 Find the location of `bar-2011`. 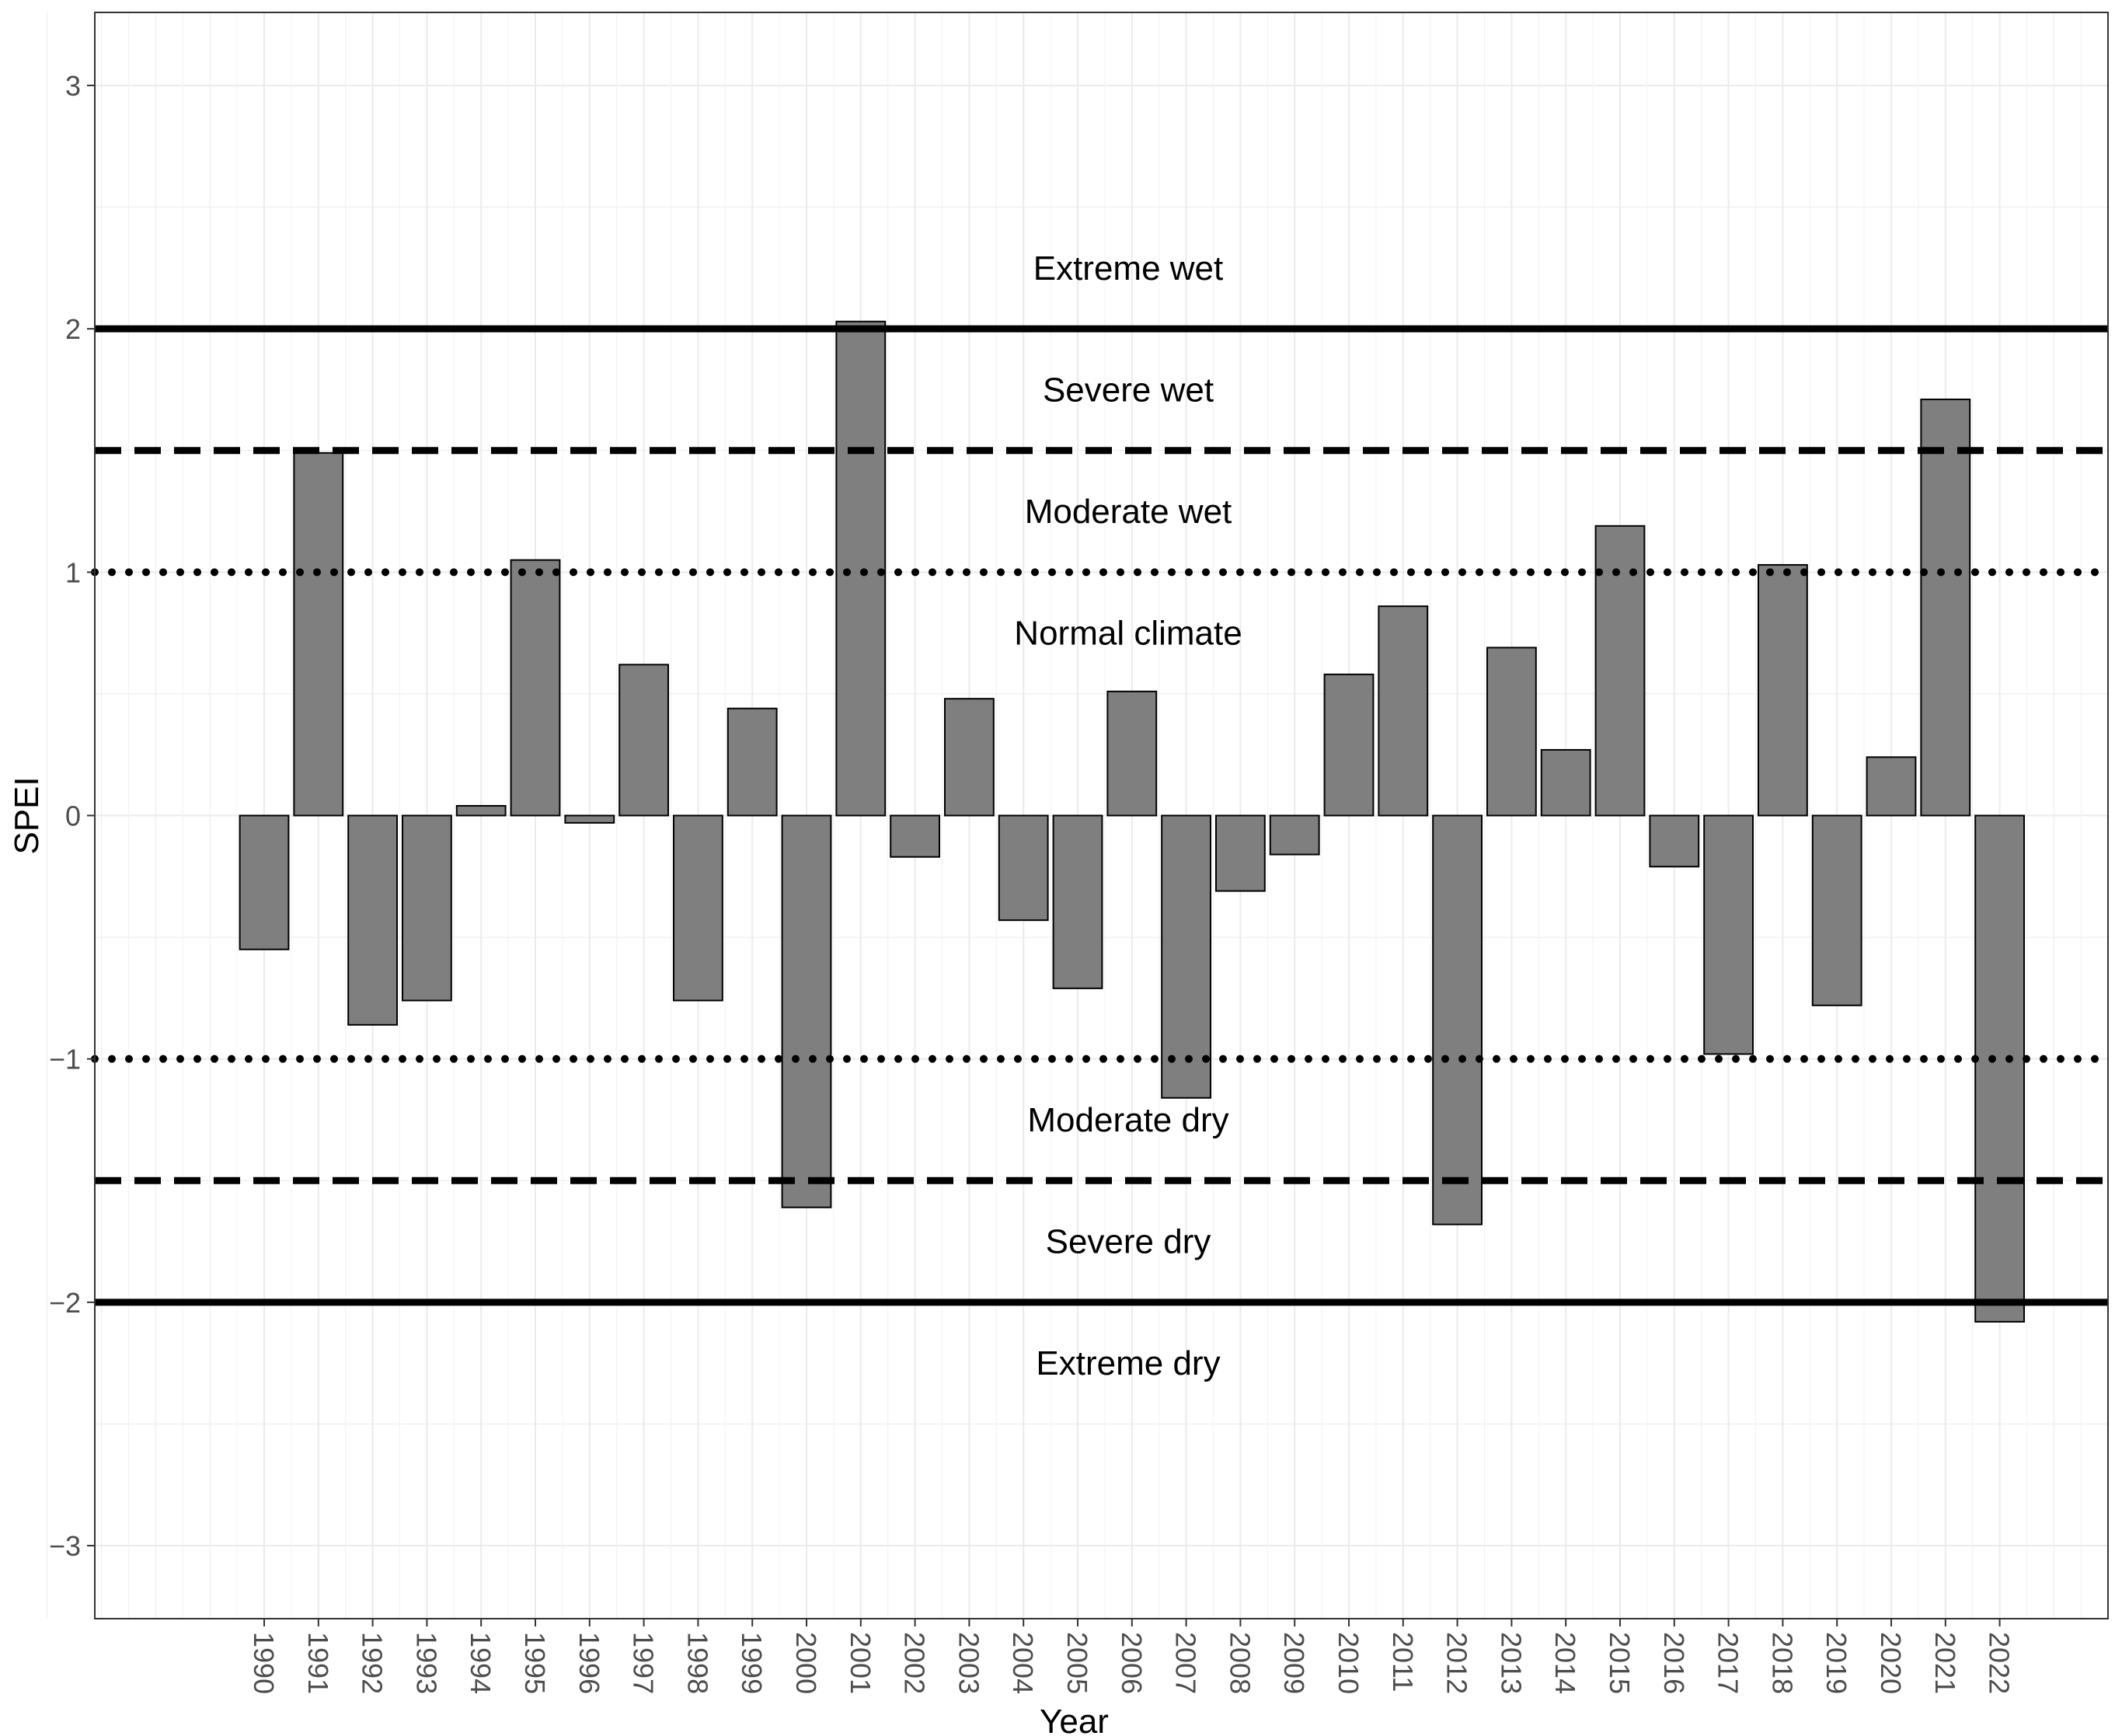

bar-2011 is located at coordinates (1404, 711).